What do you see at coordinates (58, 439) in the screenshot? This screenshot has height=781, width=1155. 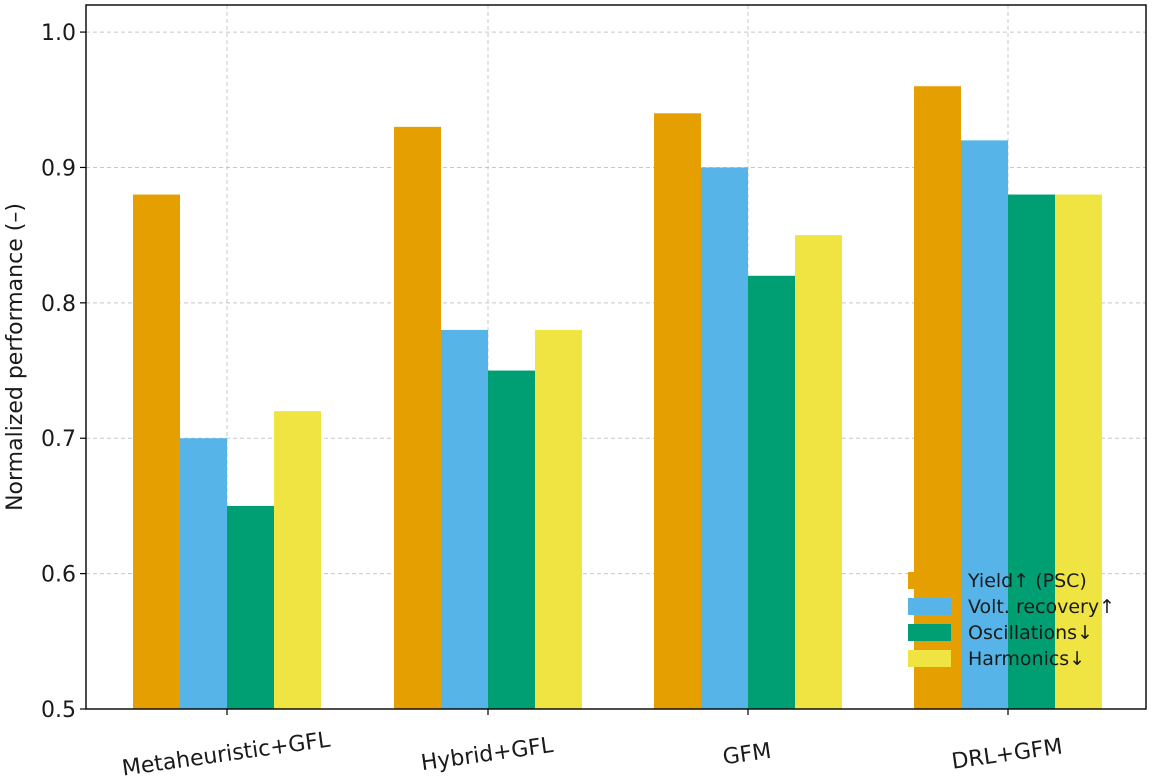 I see `y-tick-label: 0.7` at bounding box center [58, 439].